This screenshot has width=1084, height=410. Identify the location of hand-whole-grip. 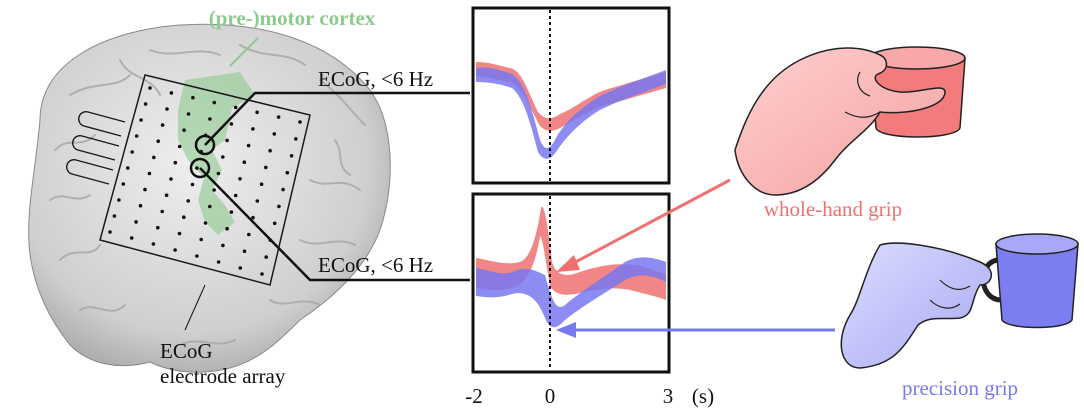
(850, 121).